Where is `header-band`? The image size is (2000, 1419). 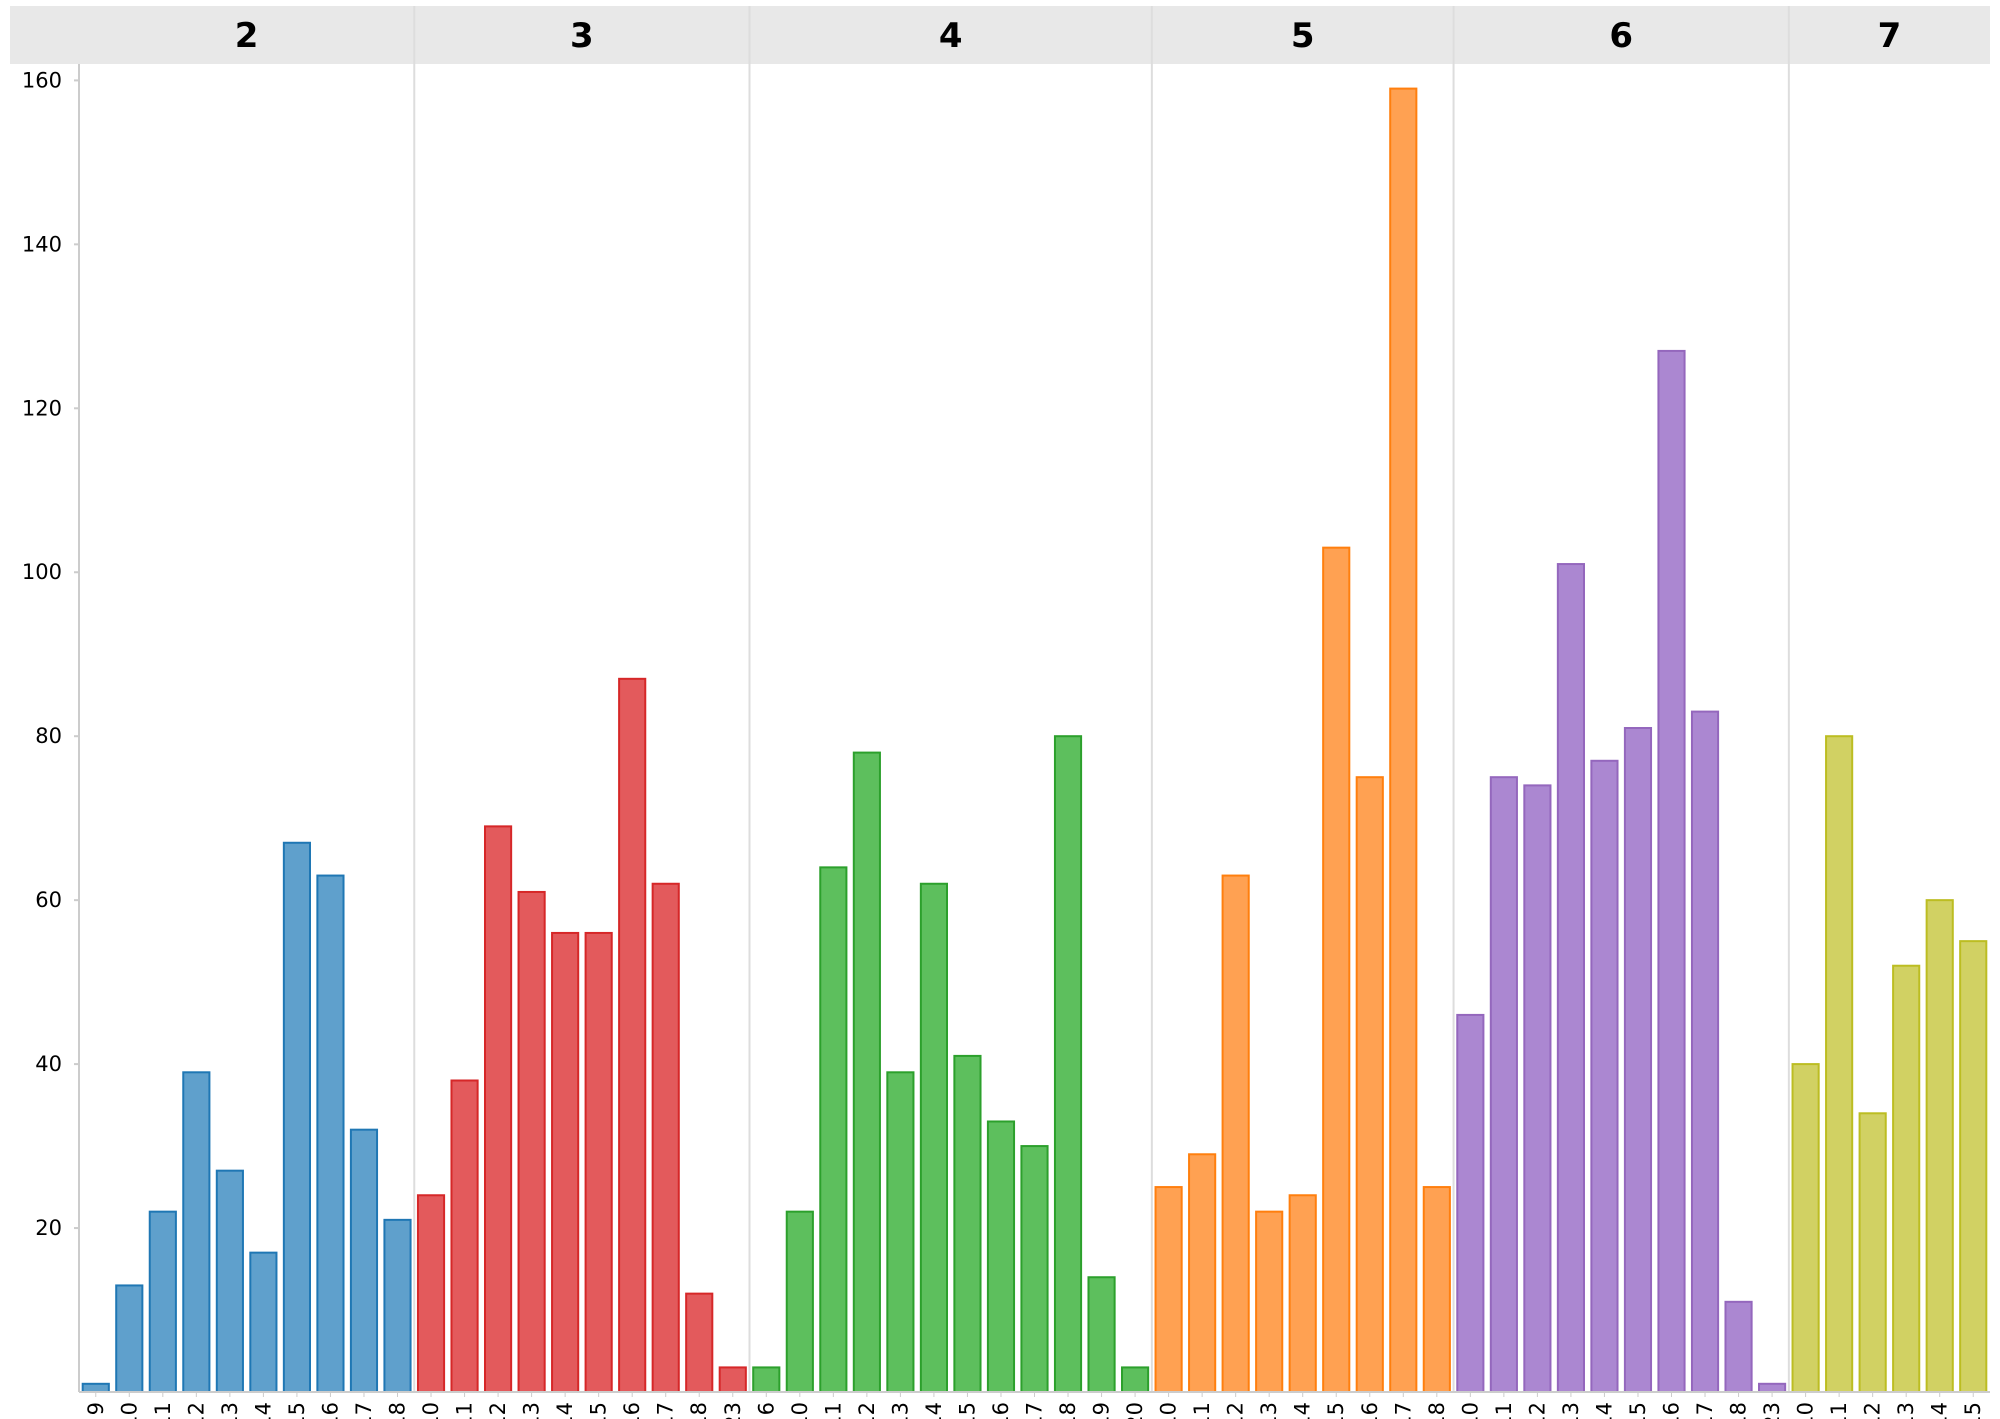
header-band is located at coordinates (1000, 35).